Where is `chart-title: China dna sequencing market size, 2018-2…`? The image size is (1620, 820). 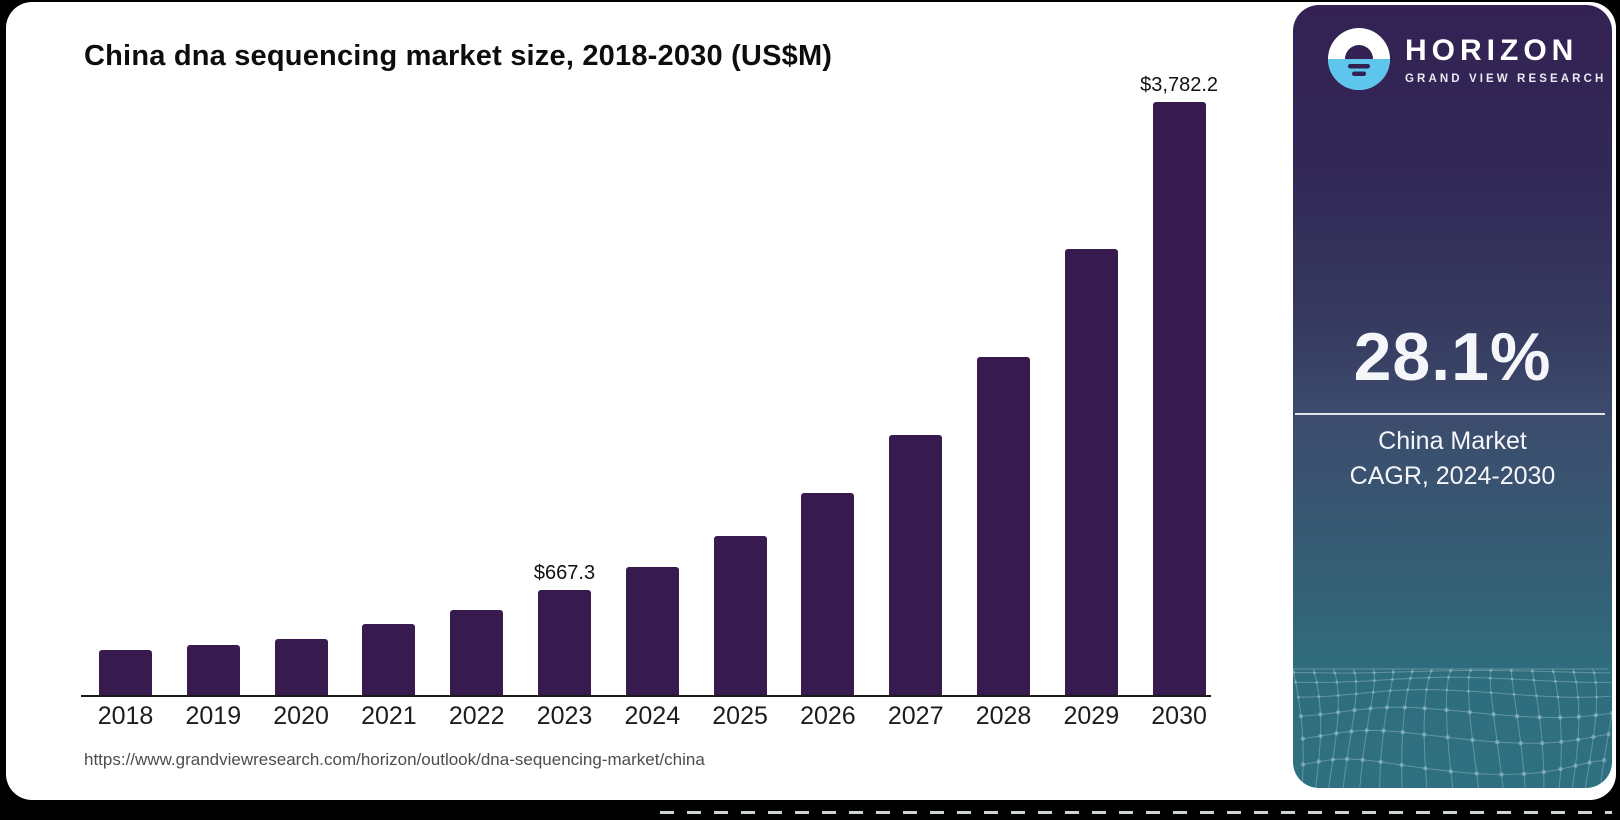
chart-title: China dna sequencing market size, 2018-2… is located at coordinates (458, 56).